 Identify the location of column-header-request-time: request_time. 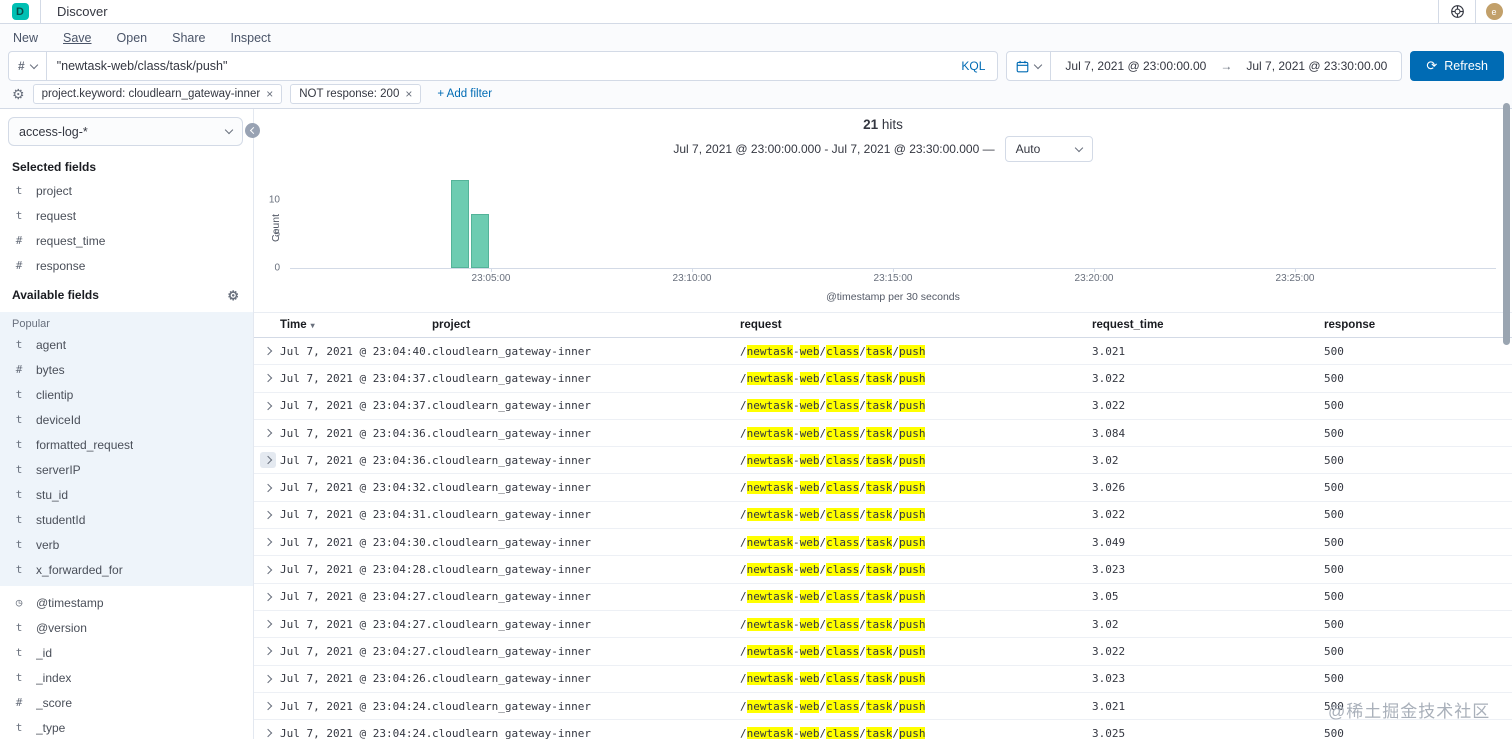
(1208, 325).